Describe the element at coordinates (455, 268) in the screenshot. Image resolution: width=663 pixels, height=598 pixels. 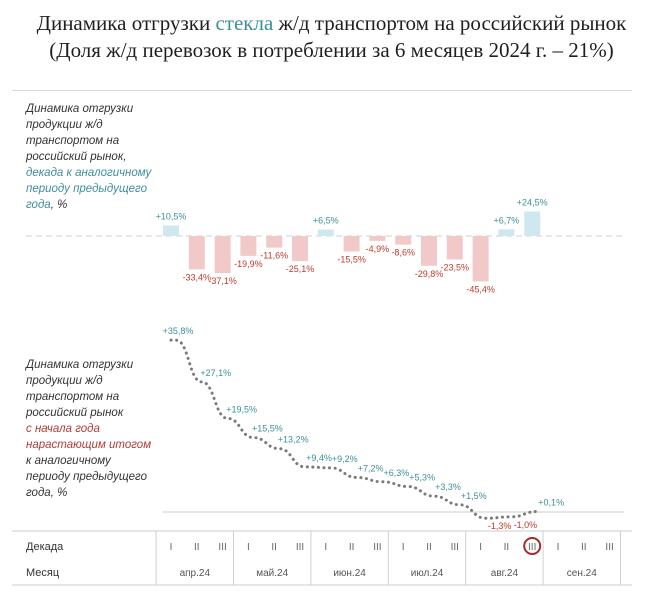
I see `bar-label: -23,5%` at that location.